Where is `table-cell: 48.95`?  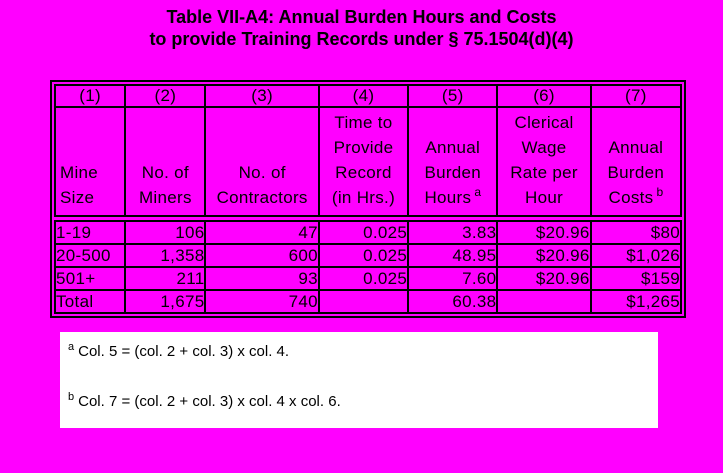 table-cell: 48.95 is located at coordinates (453, 255).